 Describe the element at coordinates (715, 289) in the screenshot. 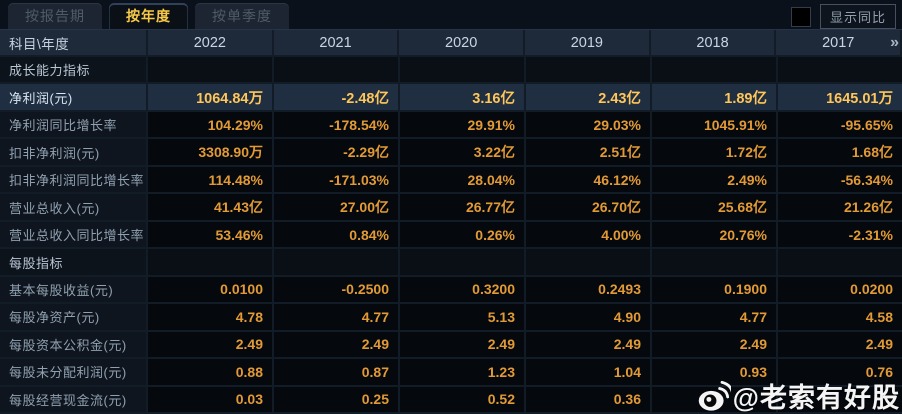

I see `value-cell: 0.1900` at that location.